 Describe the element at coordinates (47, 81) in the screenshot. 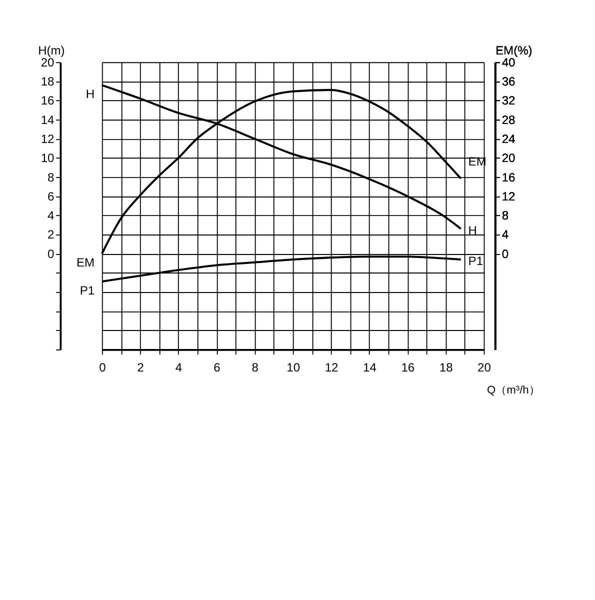

I see `y-tick-label: 18` at that location.